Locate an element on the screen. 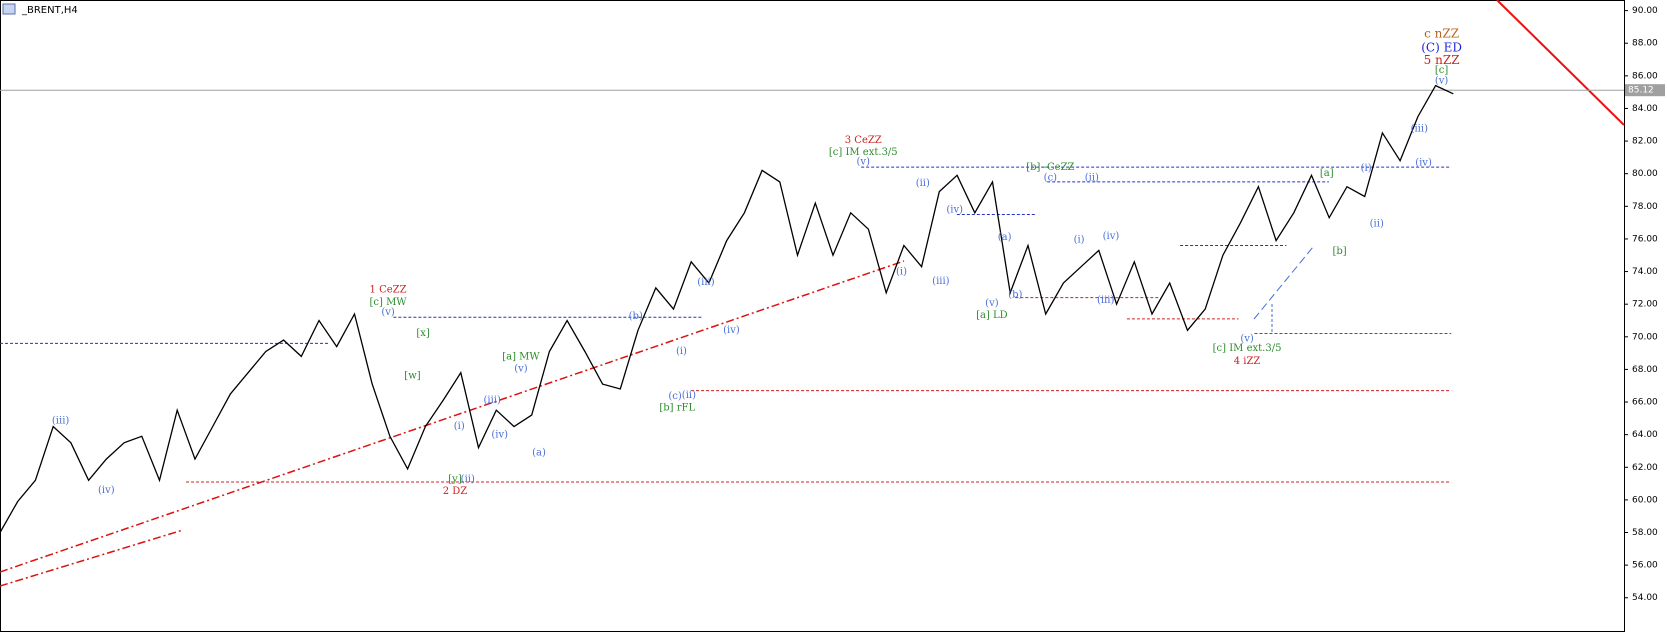  wave-label: [b] rFL is located at coordinates (677, 408).